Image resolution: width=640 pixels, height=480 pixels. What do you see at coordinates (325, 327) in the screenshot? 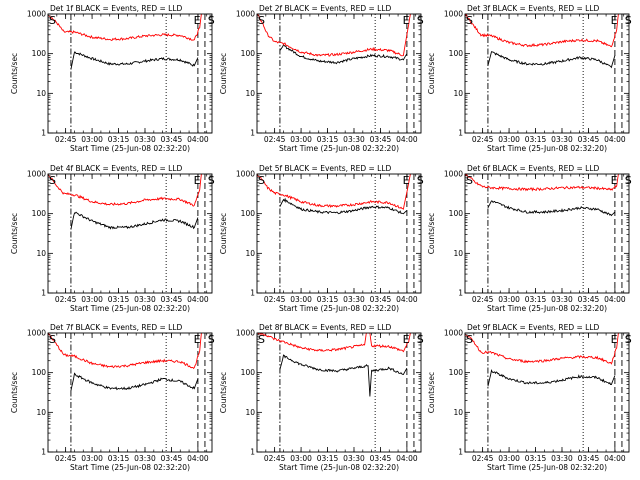
I see `panel-title: Det 8f BLACK = Events, RED = LLD` at bounding box center [325, 327].